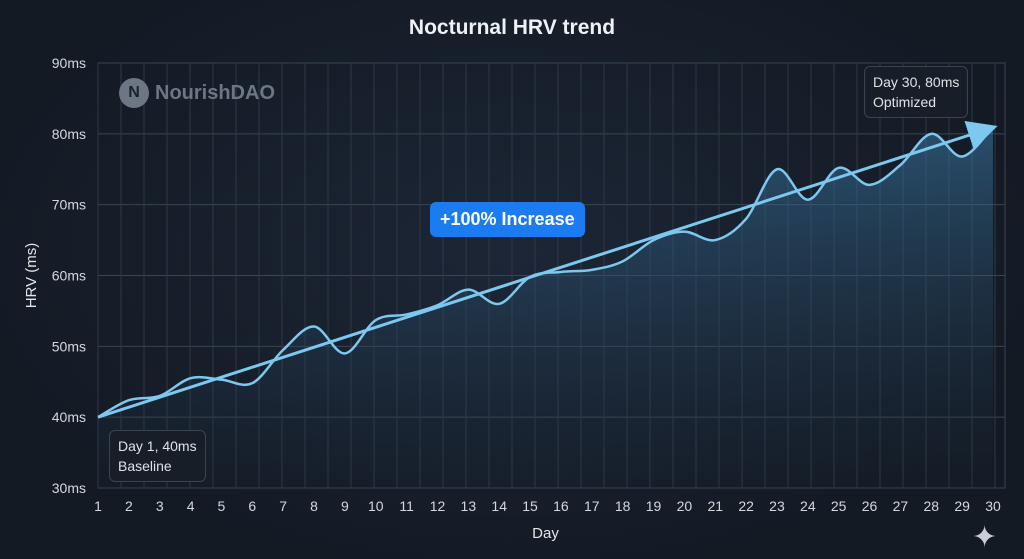  What do you see at coordinates (283, 506) in the screenshot?
I see `x-tick-label: 7` at bounding box center [283, 506].